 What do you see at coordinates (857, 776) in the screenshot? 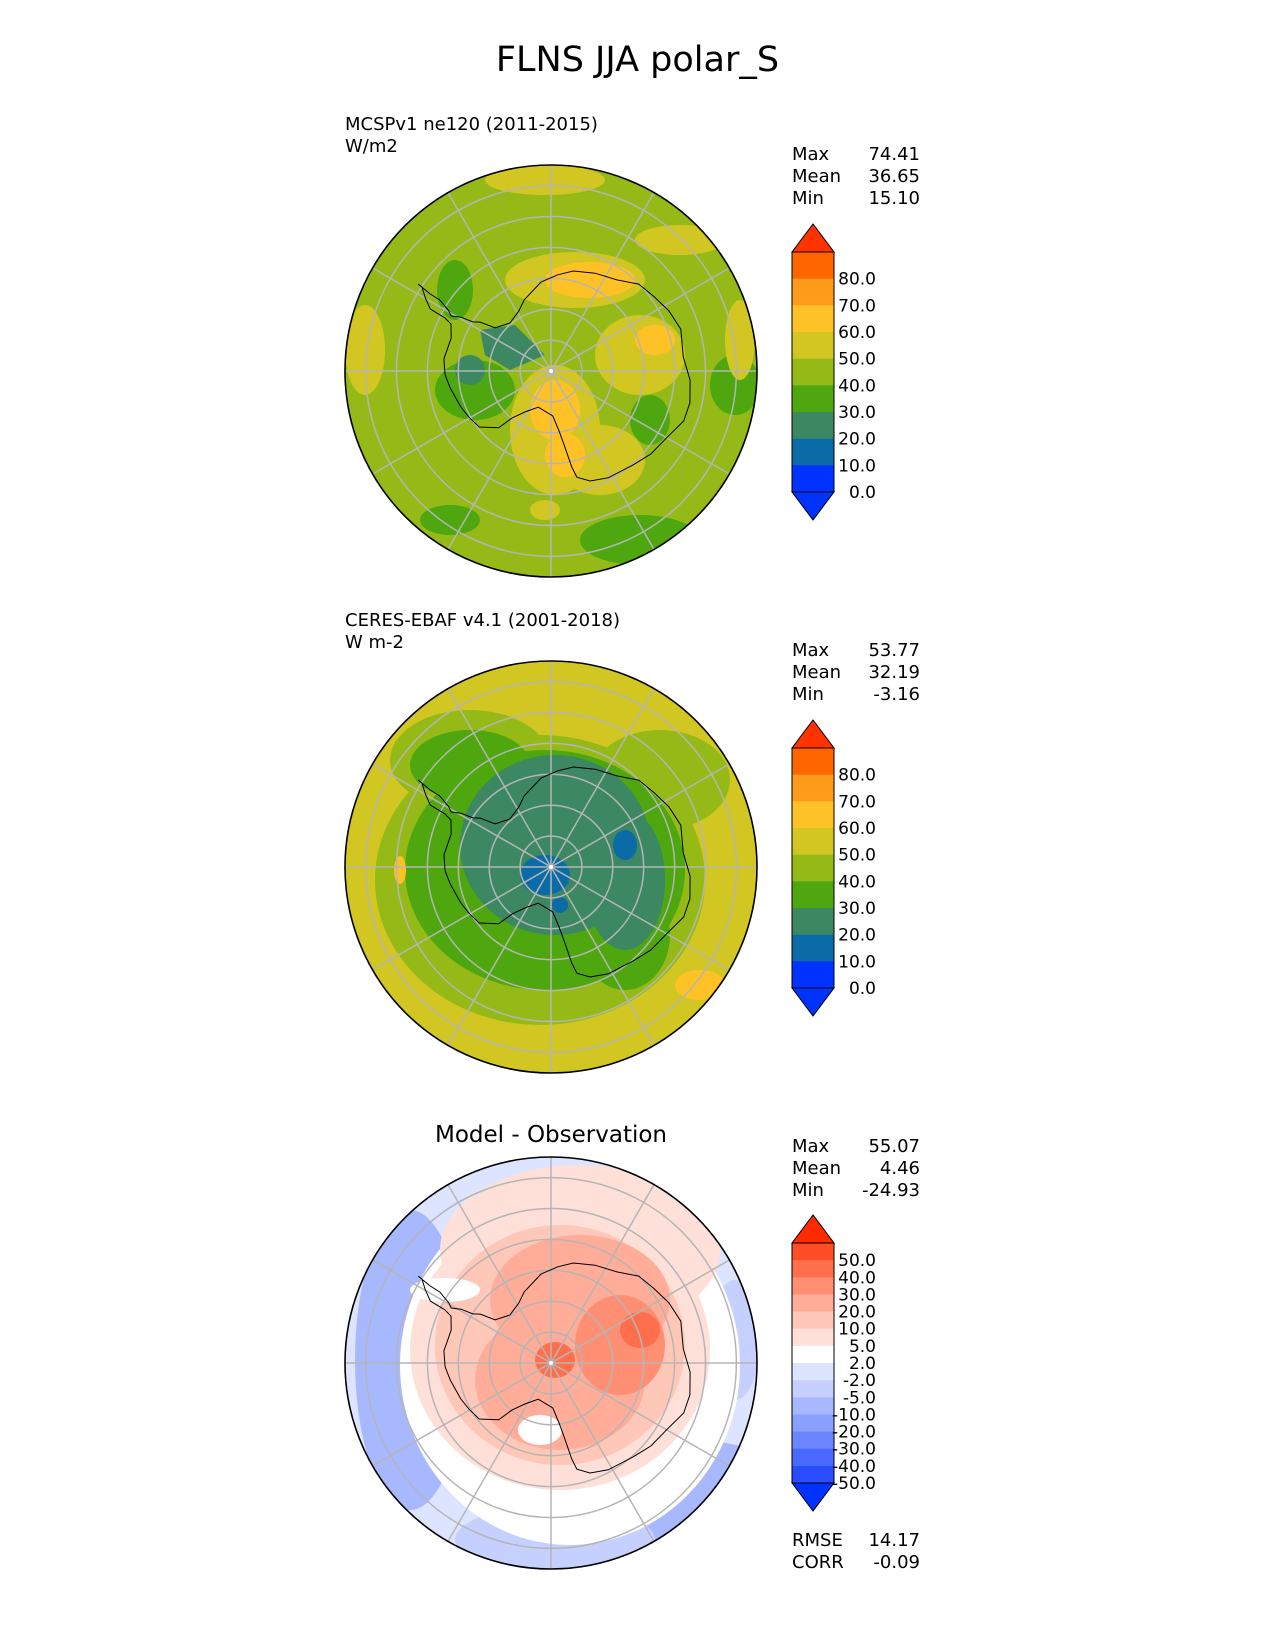
I see `colorbar-tick-label: 80.0` at bounding box center [857, 776].